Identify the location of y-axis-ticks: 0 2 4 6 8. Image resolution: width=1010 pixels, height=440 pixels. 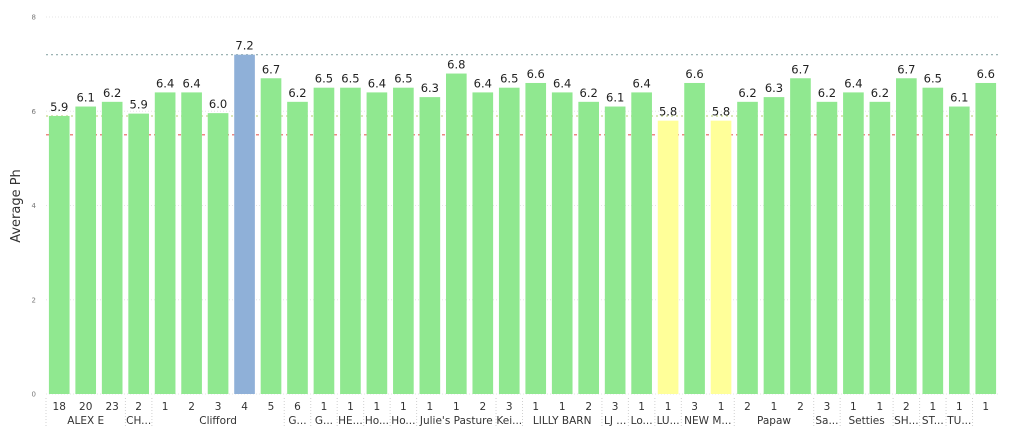
(34, 206).